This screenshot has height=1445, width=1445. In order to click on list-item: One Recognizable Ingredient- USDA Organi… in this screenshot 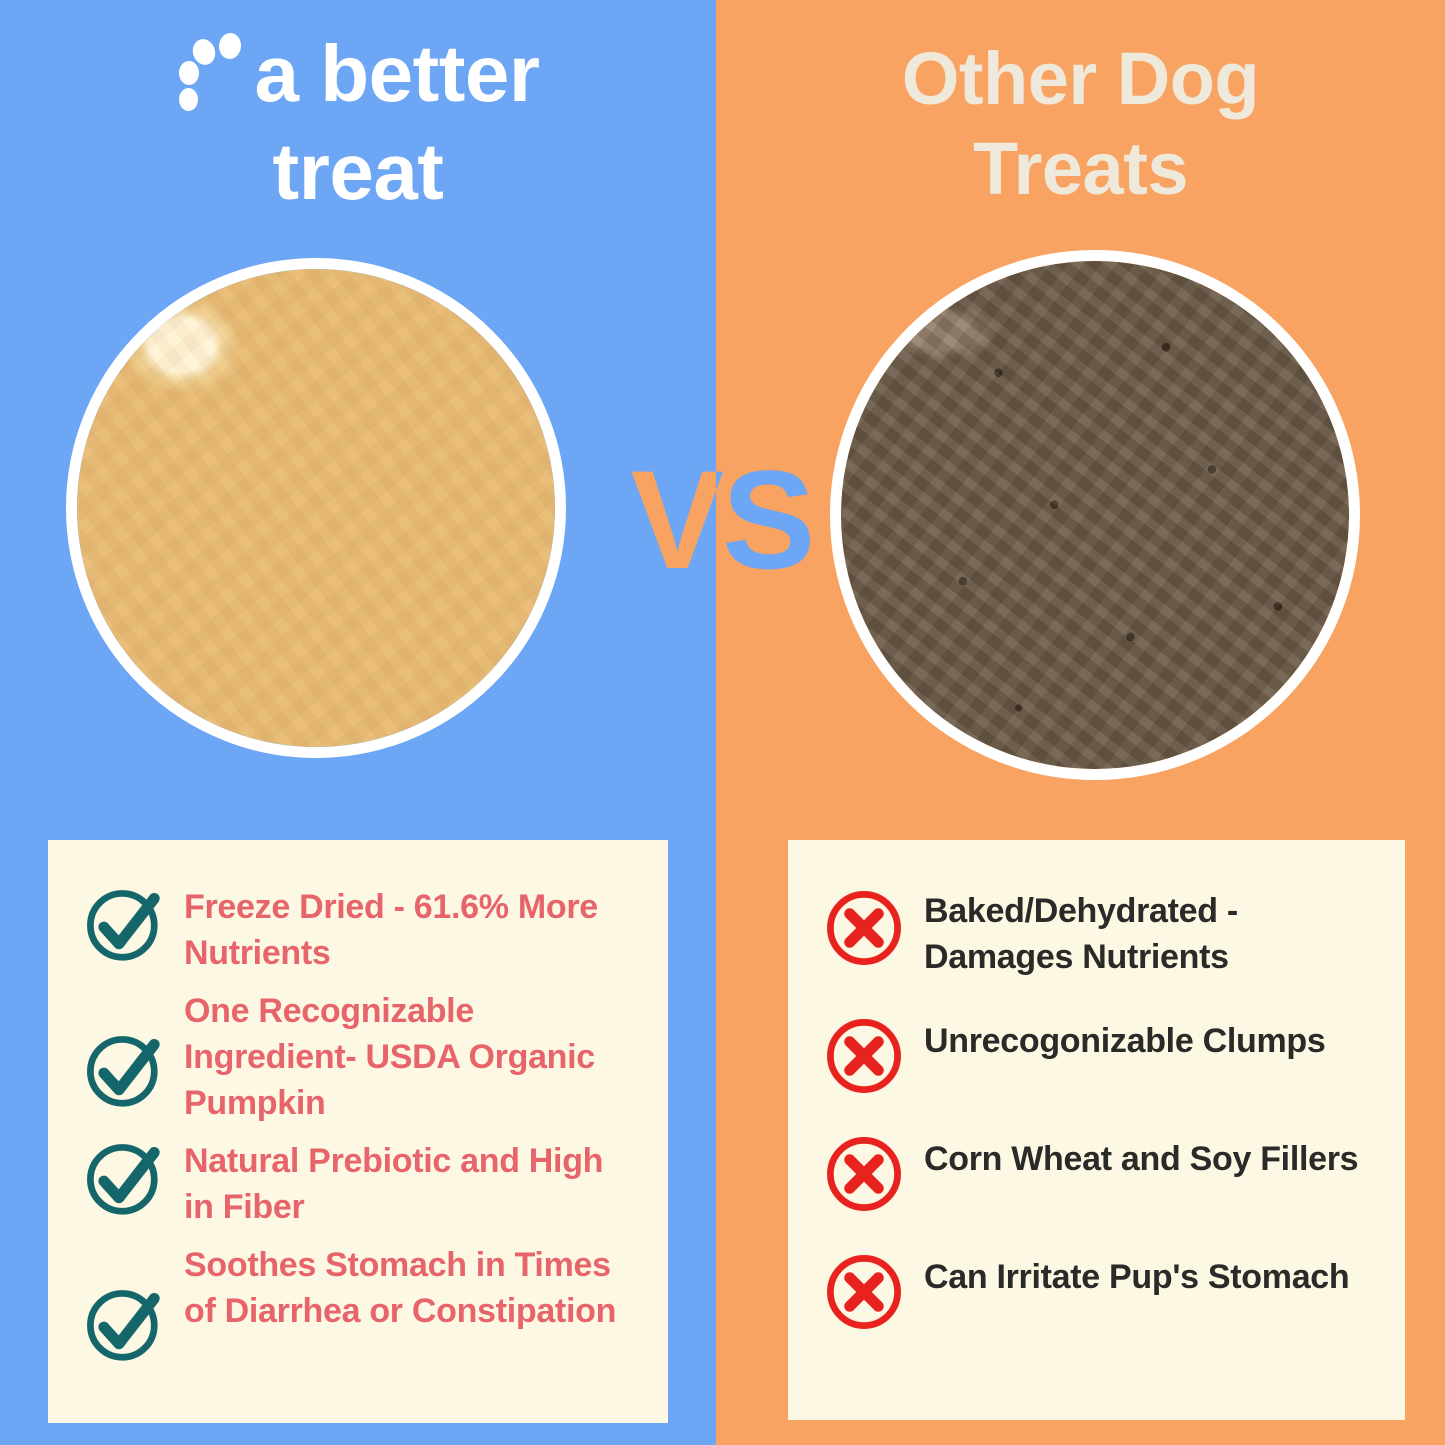, I will do `click(358, 1055)`.